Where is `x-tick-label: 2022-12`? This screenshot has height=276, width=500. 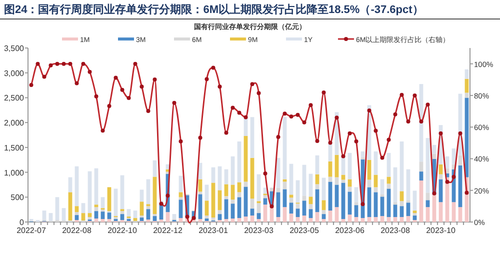
x-tick-label: 2022-12 is located at coordinates (168, 230).